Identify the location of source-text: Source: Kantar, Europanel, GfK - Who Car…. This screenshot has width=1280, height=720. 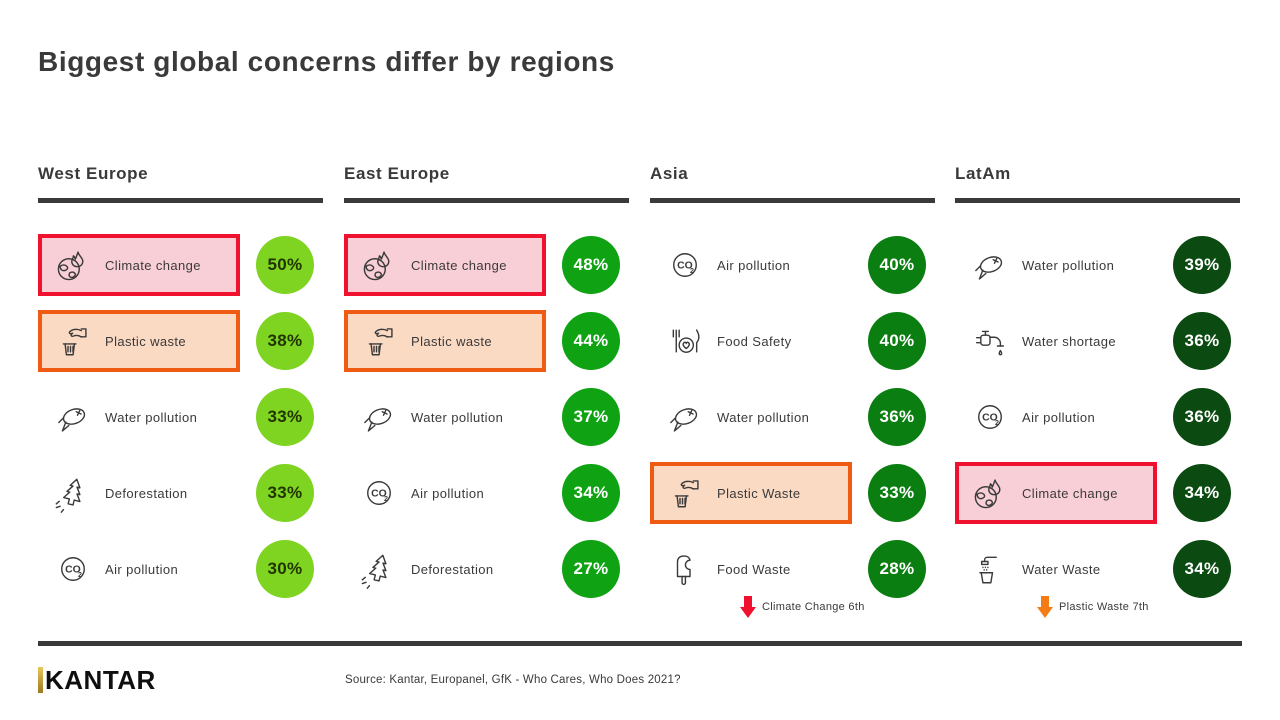
(513, 680).